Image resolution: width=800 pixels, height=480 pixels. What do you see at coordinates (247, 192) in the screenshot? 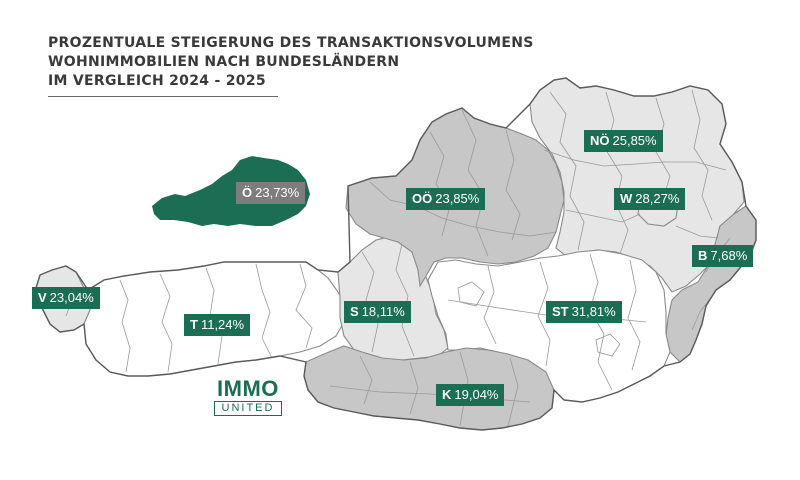
I see `label-austria-abbr: Ö` at bounding box center [247, 192].